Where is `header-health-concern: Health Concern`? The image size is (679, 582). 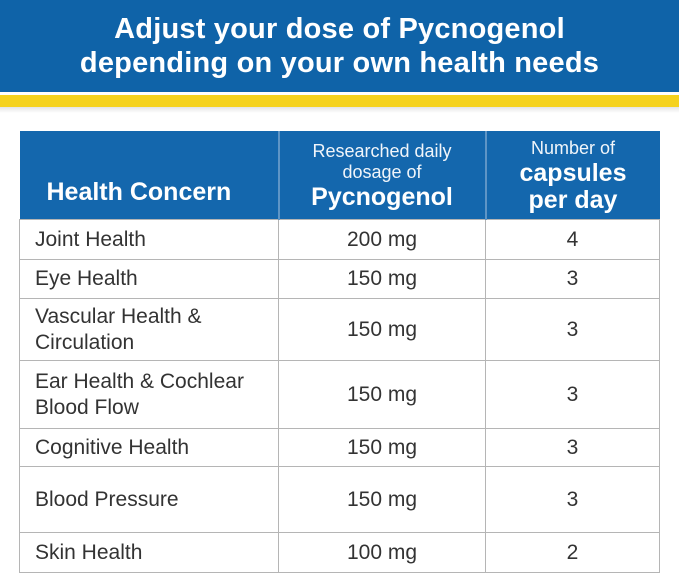 header-health-concern: Health Concern is located at coordinates (149, 175).